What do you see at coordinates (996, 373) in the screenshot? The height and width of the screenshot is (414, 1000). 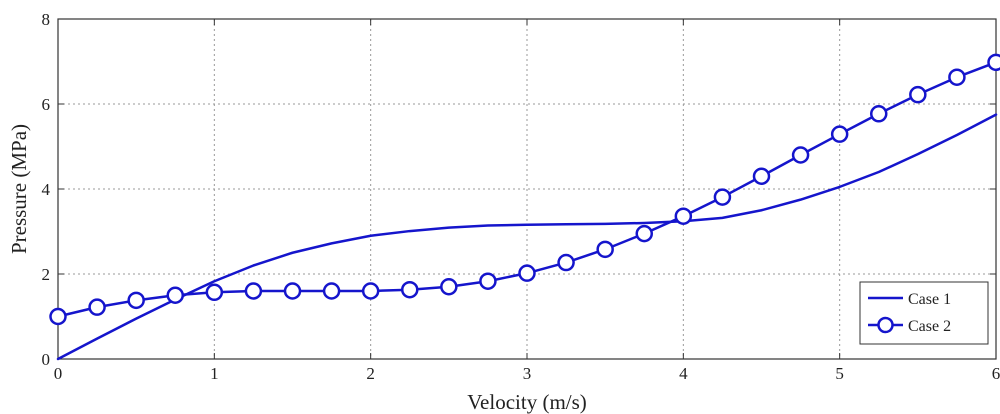 I see `x-tick-label: 6` at bounding box center [996, 373].